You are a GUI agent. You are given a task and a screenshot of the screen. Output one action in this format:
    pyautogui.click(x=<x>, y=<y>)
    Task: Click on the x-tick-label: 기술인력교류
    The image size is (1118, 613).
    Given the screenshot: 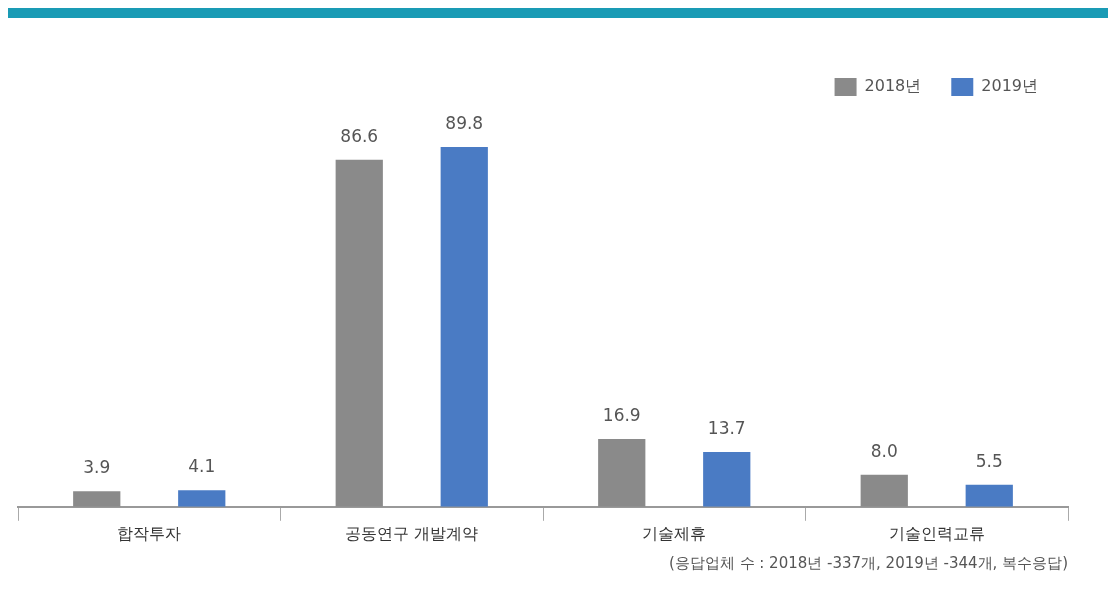 What is the action you would take?
    pyautogui.click(x=936, y=533)
    